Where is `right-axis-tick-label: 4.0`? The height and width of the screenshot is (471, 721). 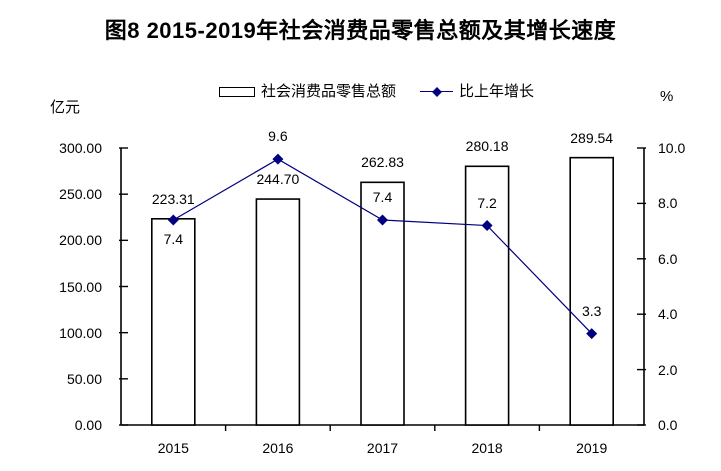
right-axis-tick-label: 4.0 is located at coordinates (668, 314).